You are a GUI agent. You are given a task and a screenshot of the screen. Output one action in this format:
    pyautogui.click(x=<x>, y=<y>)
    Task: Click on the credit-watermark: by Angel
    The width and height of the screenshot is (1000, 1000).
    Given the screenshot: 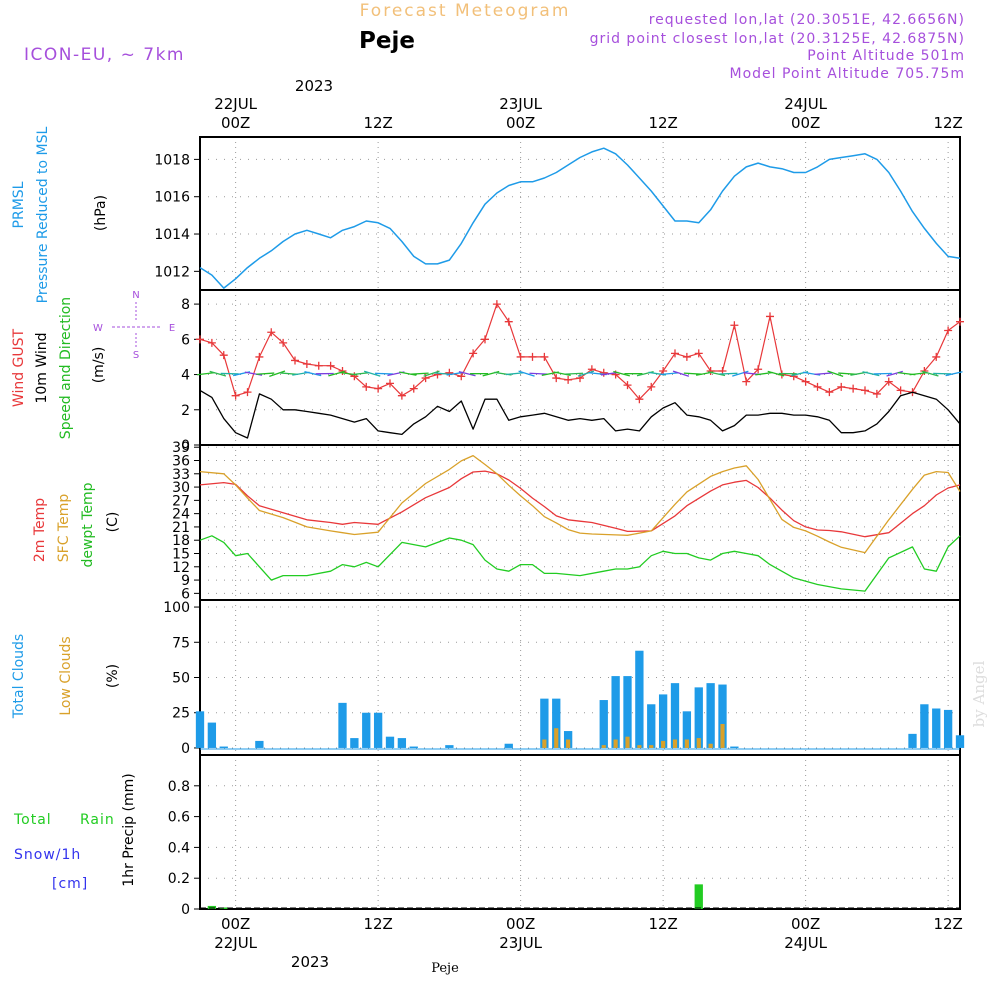 What is the action you would take?
    pyautogui.click(x=979, y=693)
    